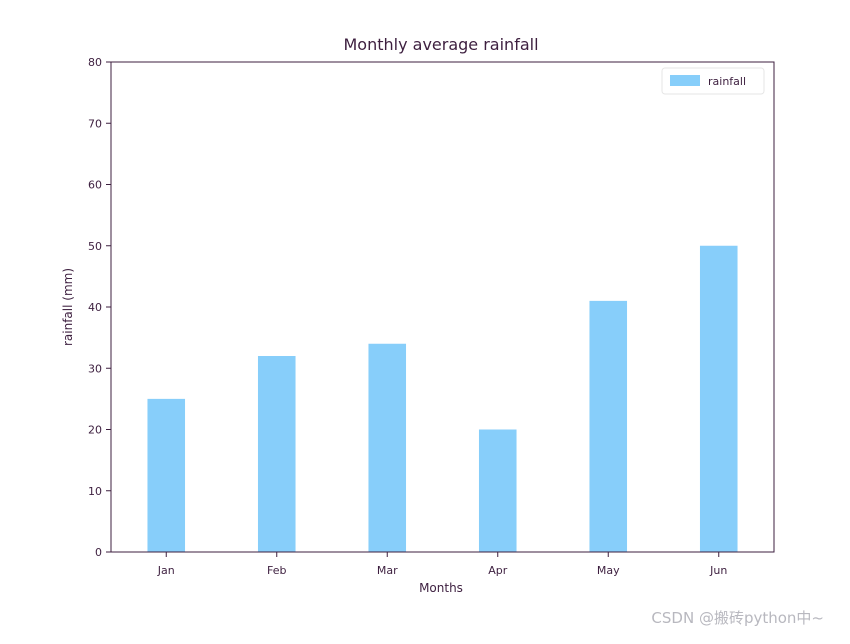  Describe the element at coordinates (685, 80) in the screenshot. I see `legend-swatch` at that location.